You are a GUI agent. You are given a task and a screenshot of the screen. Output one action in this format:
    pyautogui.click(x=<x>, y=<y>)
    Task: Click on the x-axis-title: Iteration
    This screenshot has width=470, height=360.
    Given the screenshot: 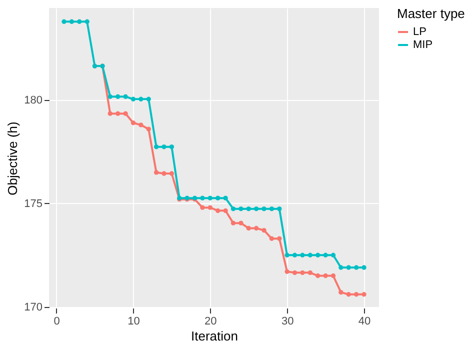 What is the action you would take?
    pyautogui.click(x=214, y=336)
    